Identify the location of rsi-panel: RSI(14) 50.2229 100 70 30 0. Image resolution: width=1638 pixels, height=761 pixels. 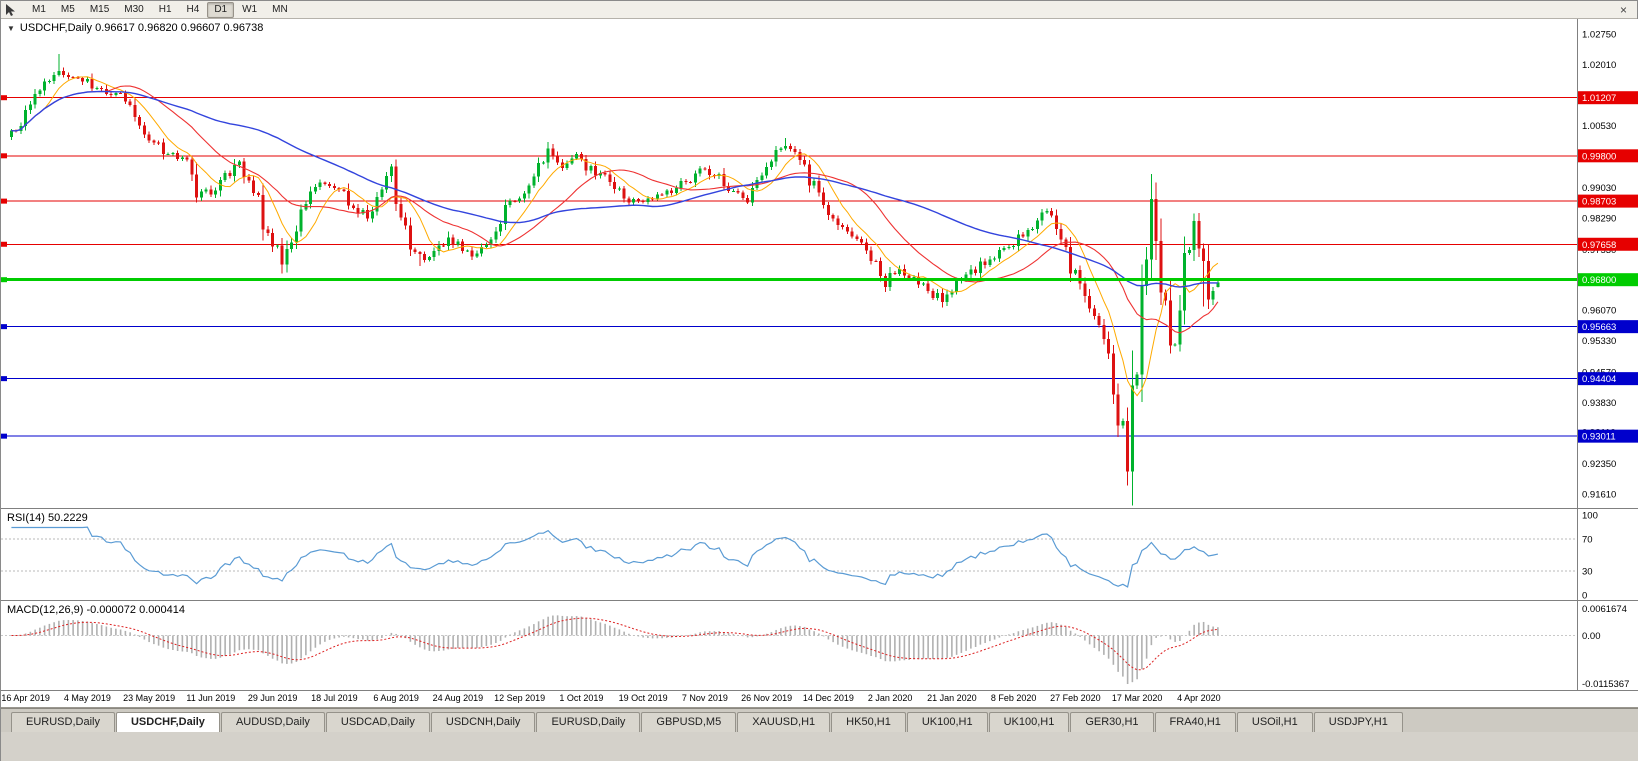
(819, 555).